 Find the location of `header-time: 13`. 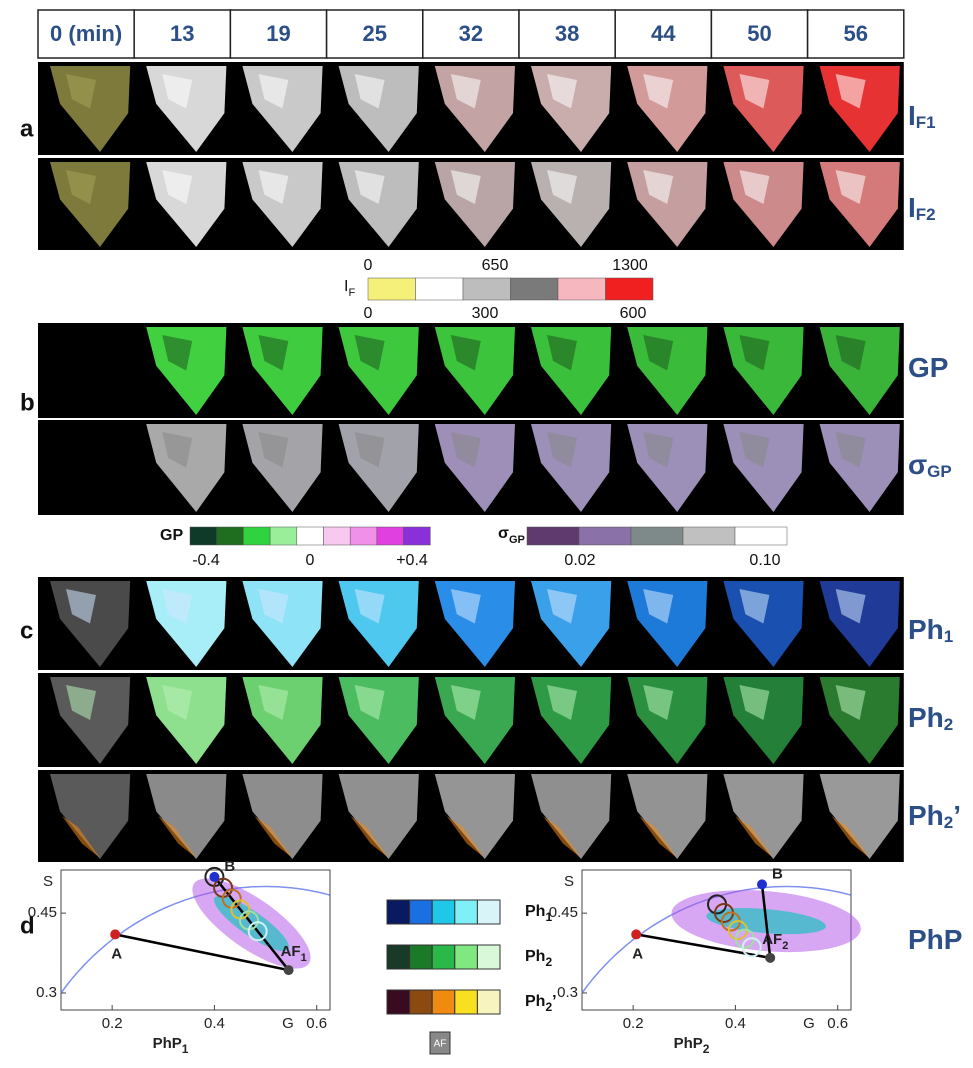

header-time: 13 is located at coordinates (182, 33).